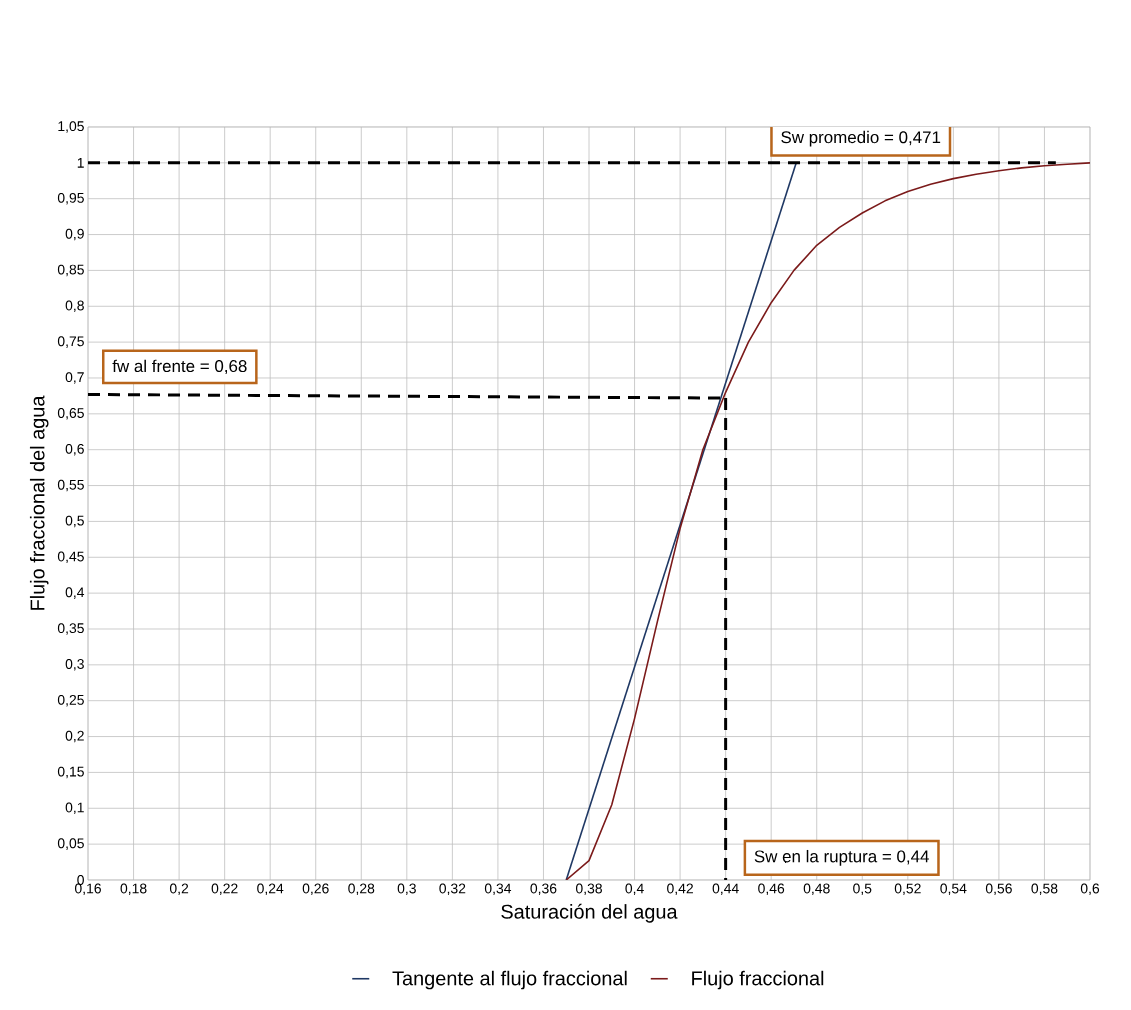 Image resolution: width=1131 pixels, height=1010 pixels. Describe the element at coordinates (70, 198) in the screenshot. I see `y-tick-label: 0,95` at that location.